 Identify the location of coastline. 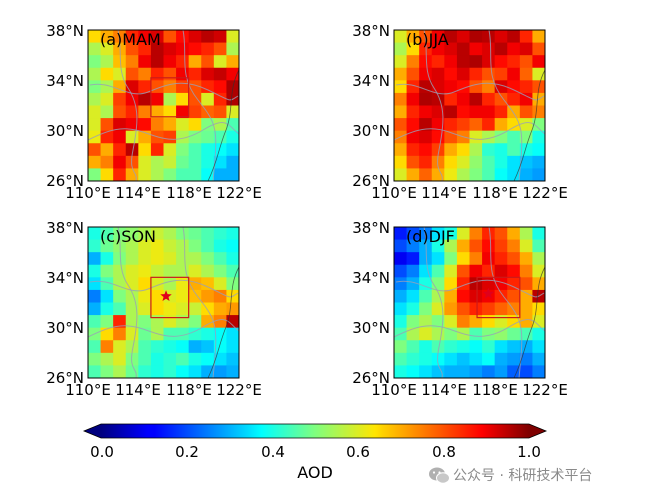
(223, 125).